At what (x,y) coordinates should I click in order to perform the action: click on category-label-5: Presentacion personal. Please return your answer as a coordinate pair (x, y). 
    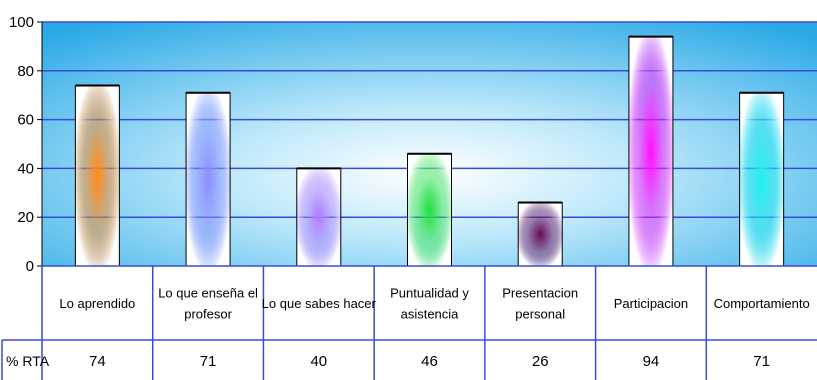
    Looking at the image, I should click on (540, 304).